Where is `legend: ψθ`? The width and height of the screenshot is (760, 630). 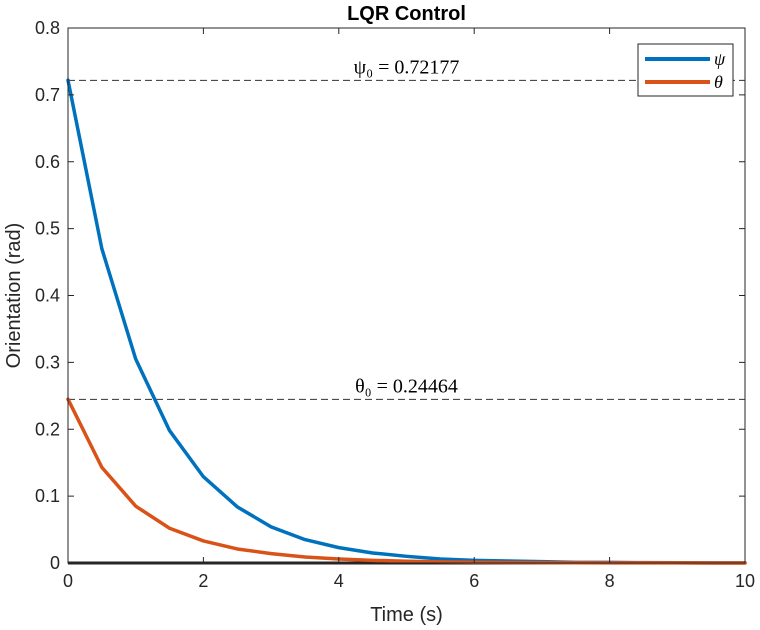
legend: ψθ is located at coordinates (685, 70).